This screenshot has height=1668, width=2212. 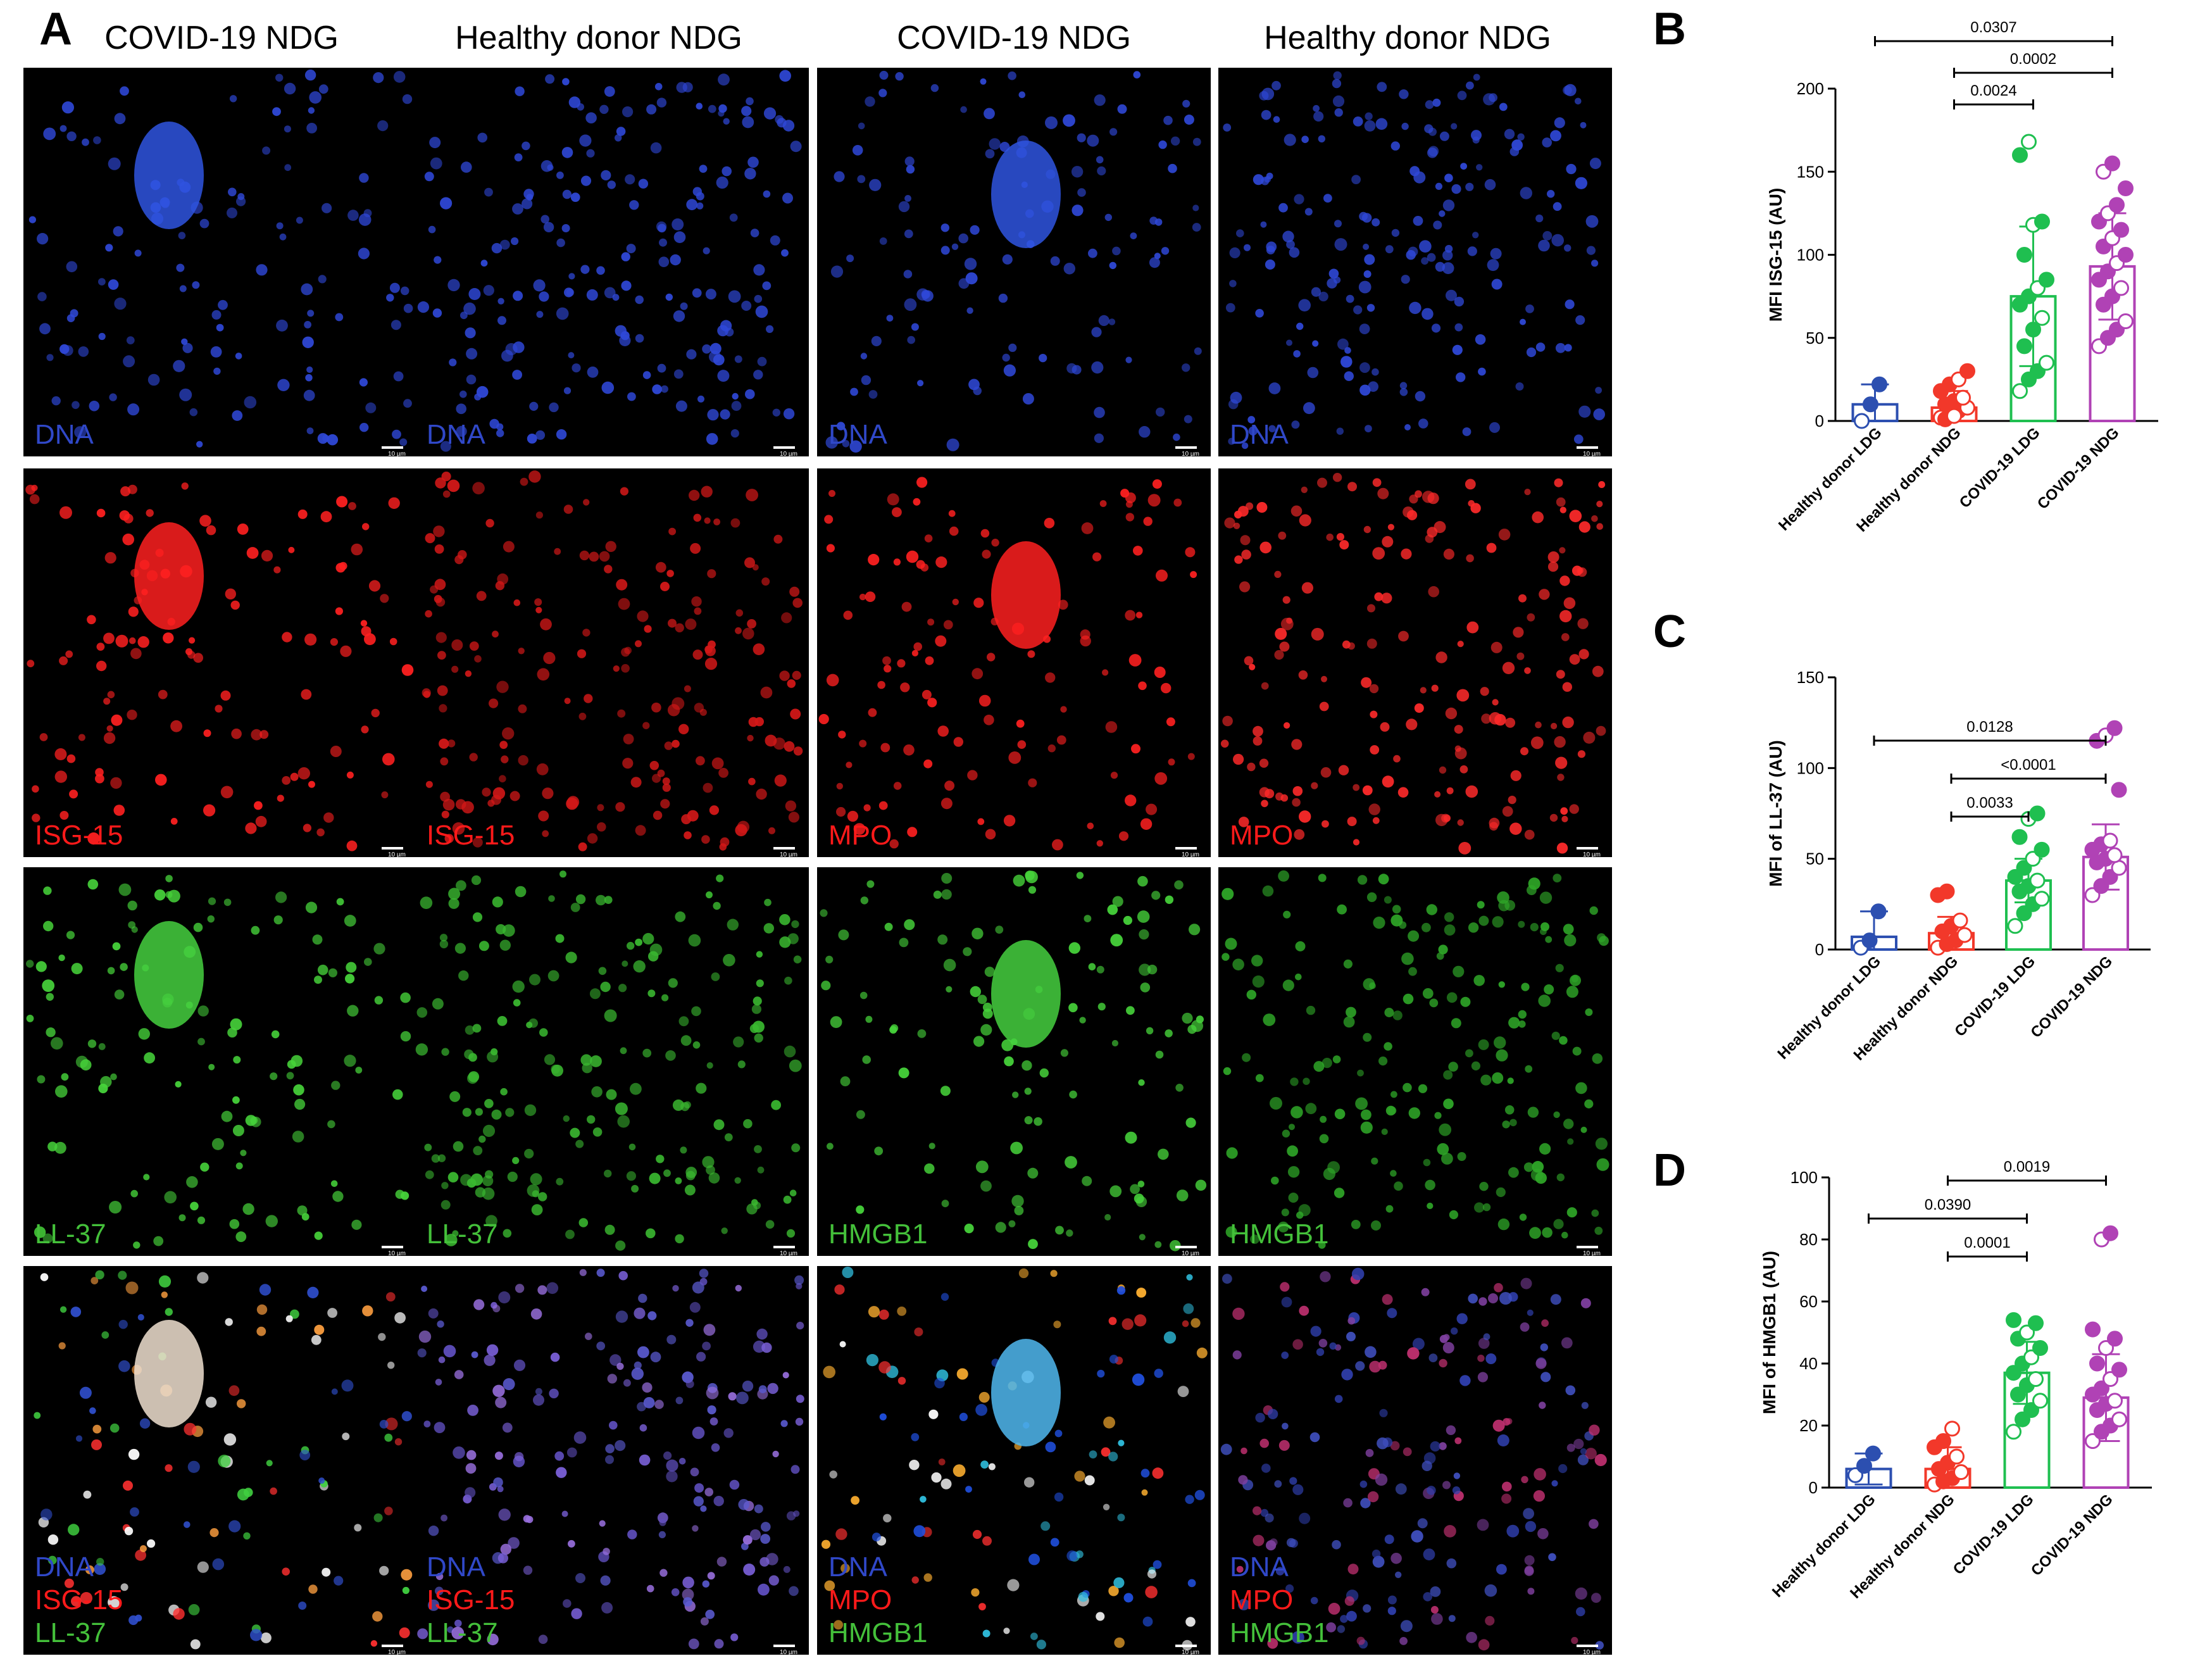 What do you see at coordinates (1809, 1363) in the screenshot?
I see `y-tick-label: 40` at bounding box center [1809, 1363].